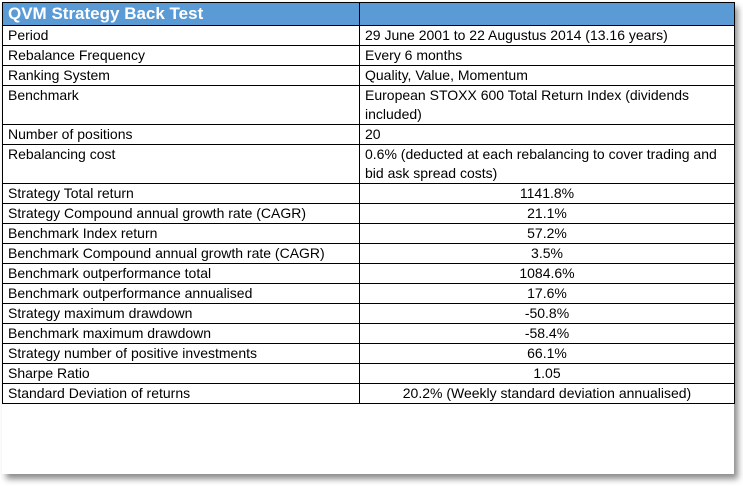 This screenshot has width=743, height=486. I want to click on row-label: Rebalance Frequency, so click(181, 55).